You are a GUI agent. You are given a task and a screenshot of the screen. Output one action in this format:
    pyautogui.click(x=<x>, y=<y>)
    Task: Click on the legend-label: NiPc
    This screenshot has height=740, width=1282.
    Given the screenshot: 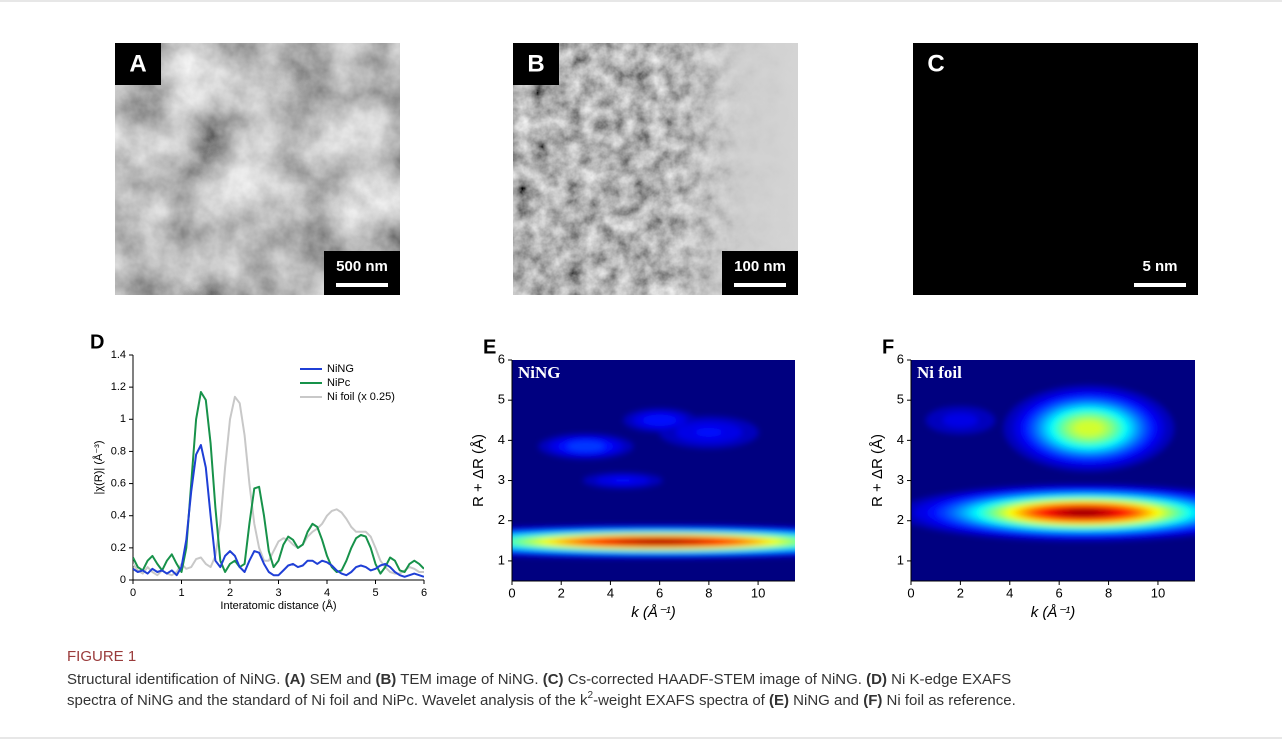 What is the action you would take?
    pyautogui.click(x=339, y=383)
    